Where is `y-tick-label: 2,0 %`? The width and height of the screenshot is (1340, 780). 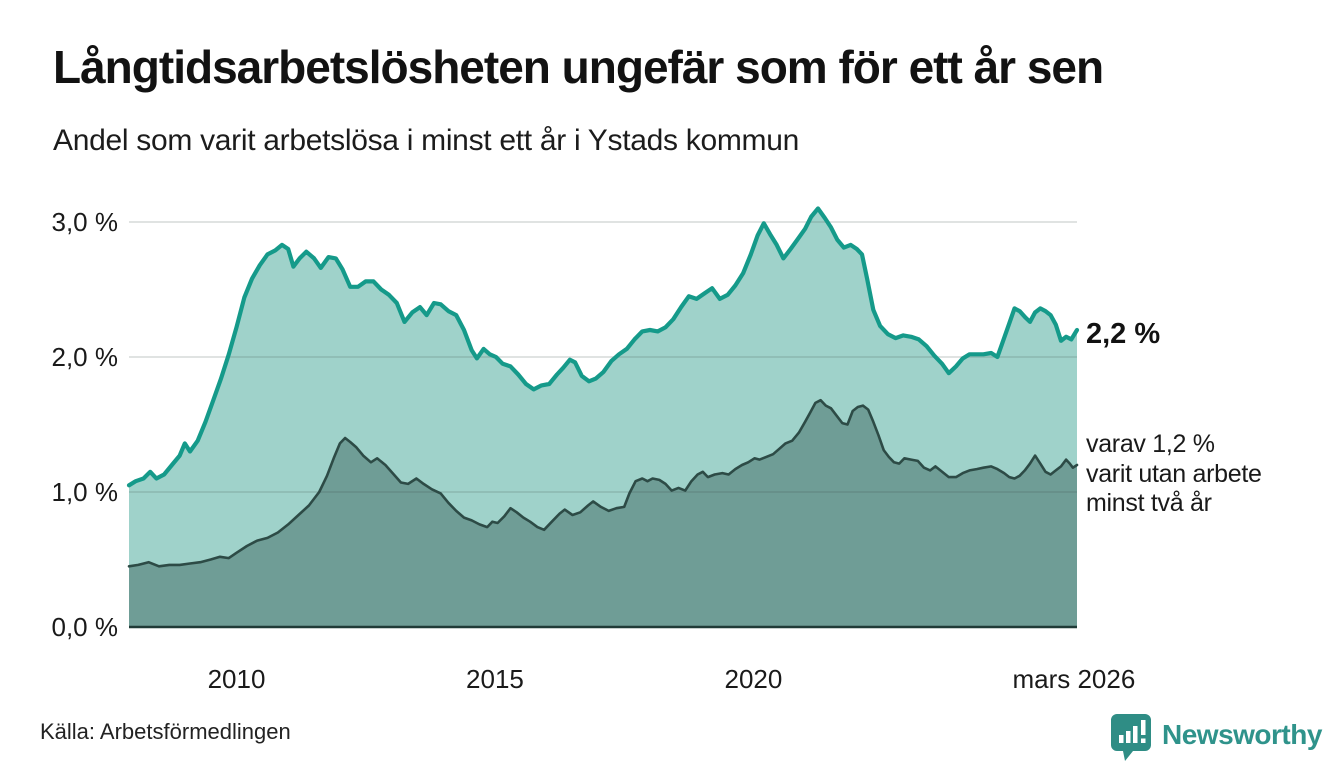 y-tick-label: 2,0 % is located at coordinates (85, 357).